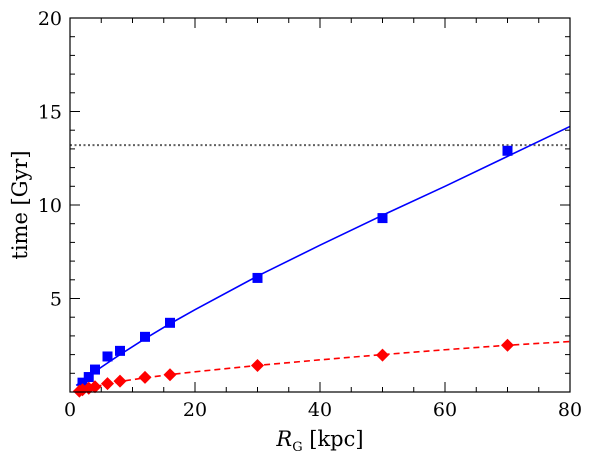 The image size is (592, 460). What do you see at coordinates (56, 300) in the screenshot?
I see `y-tick-label: 5` at bounding box center [56, 300].